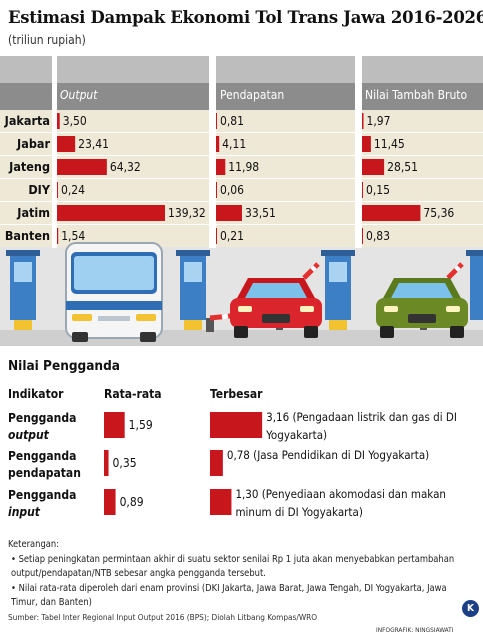  What do you see at coordinates (470, 608) in the screenshot?
I see `kompas-logo: K` at bounding box center [470, 608].